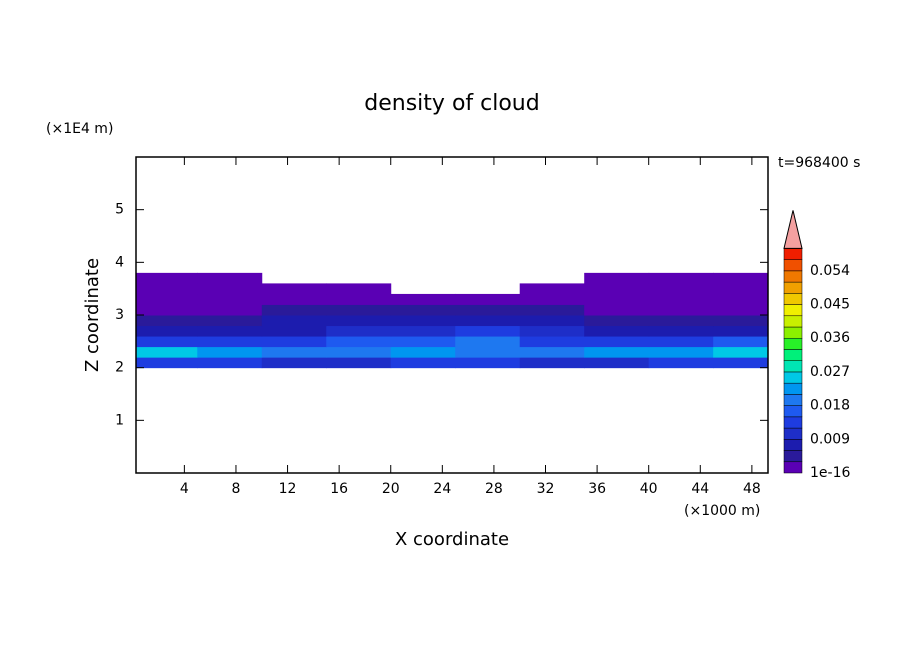 This screenshot has height=654, width=904. I want to click on colorbar-label: 0.027, so click(830, 372).